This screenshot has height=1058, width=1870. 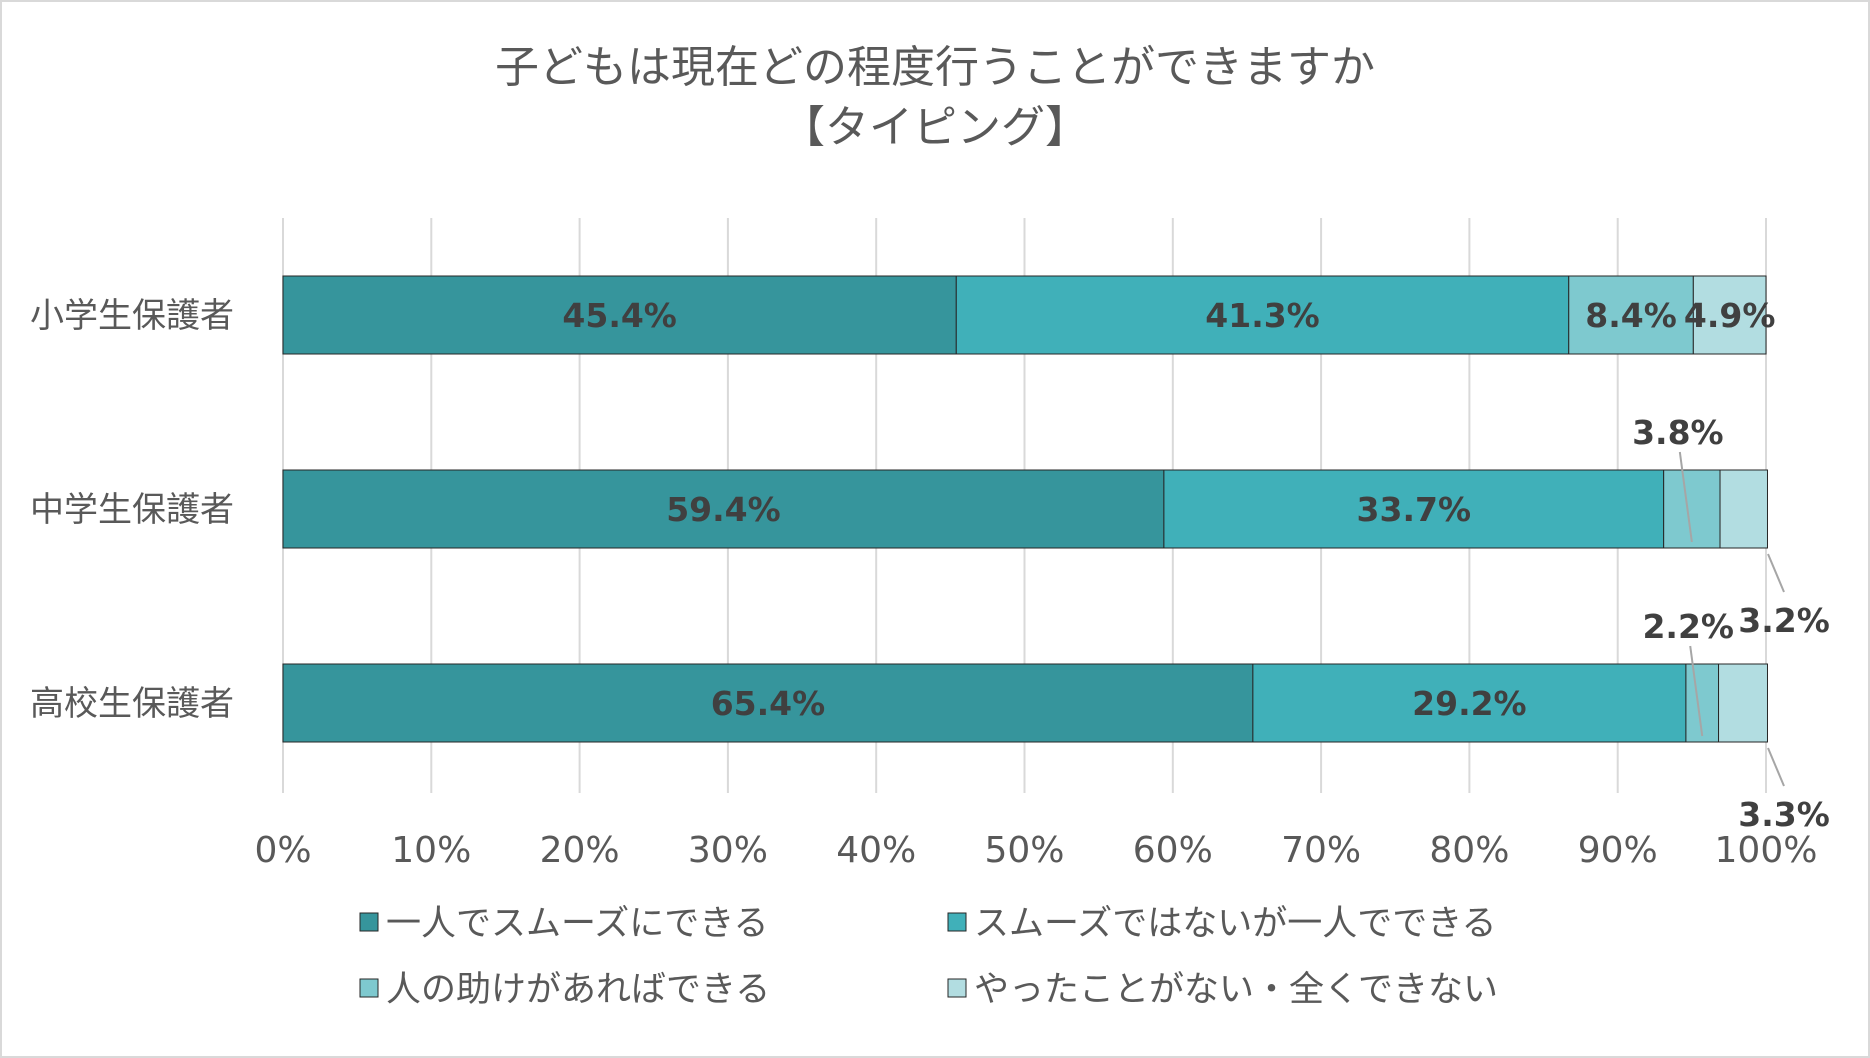 What do you see at coordinates (282, 850) in the screenshot?
I see `x-tick-label: 0%` at bounding box center [282, 850].